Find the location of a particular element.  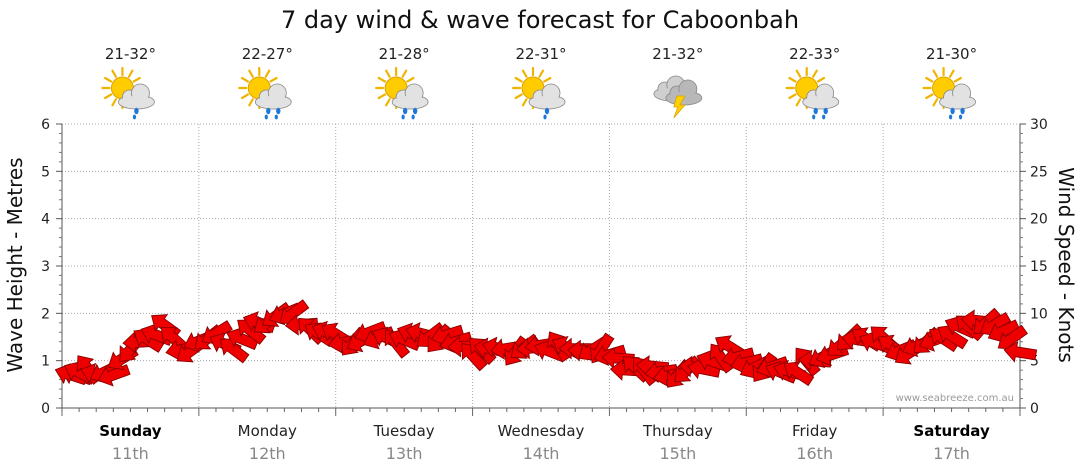

y-left-tick-label: 3 is located at coordinates (45, 267).